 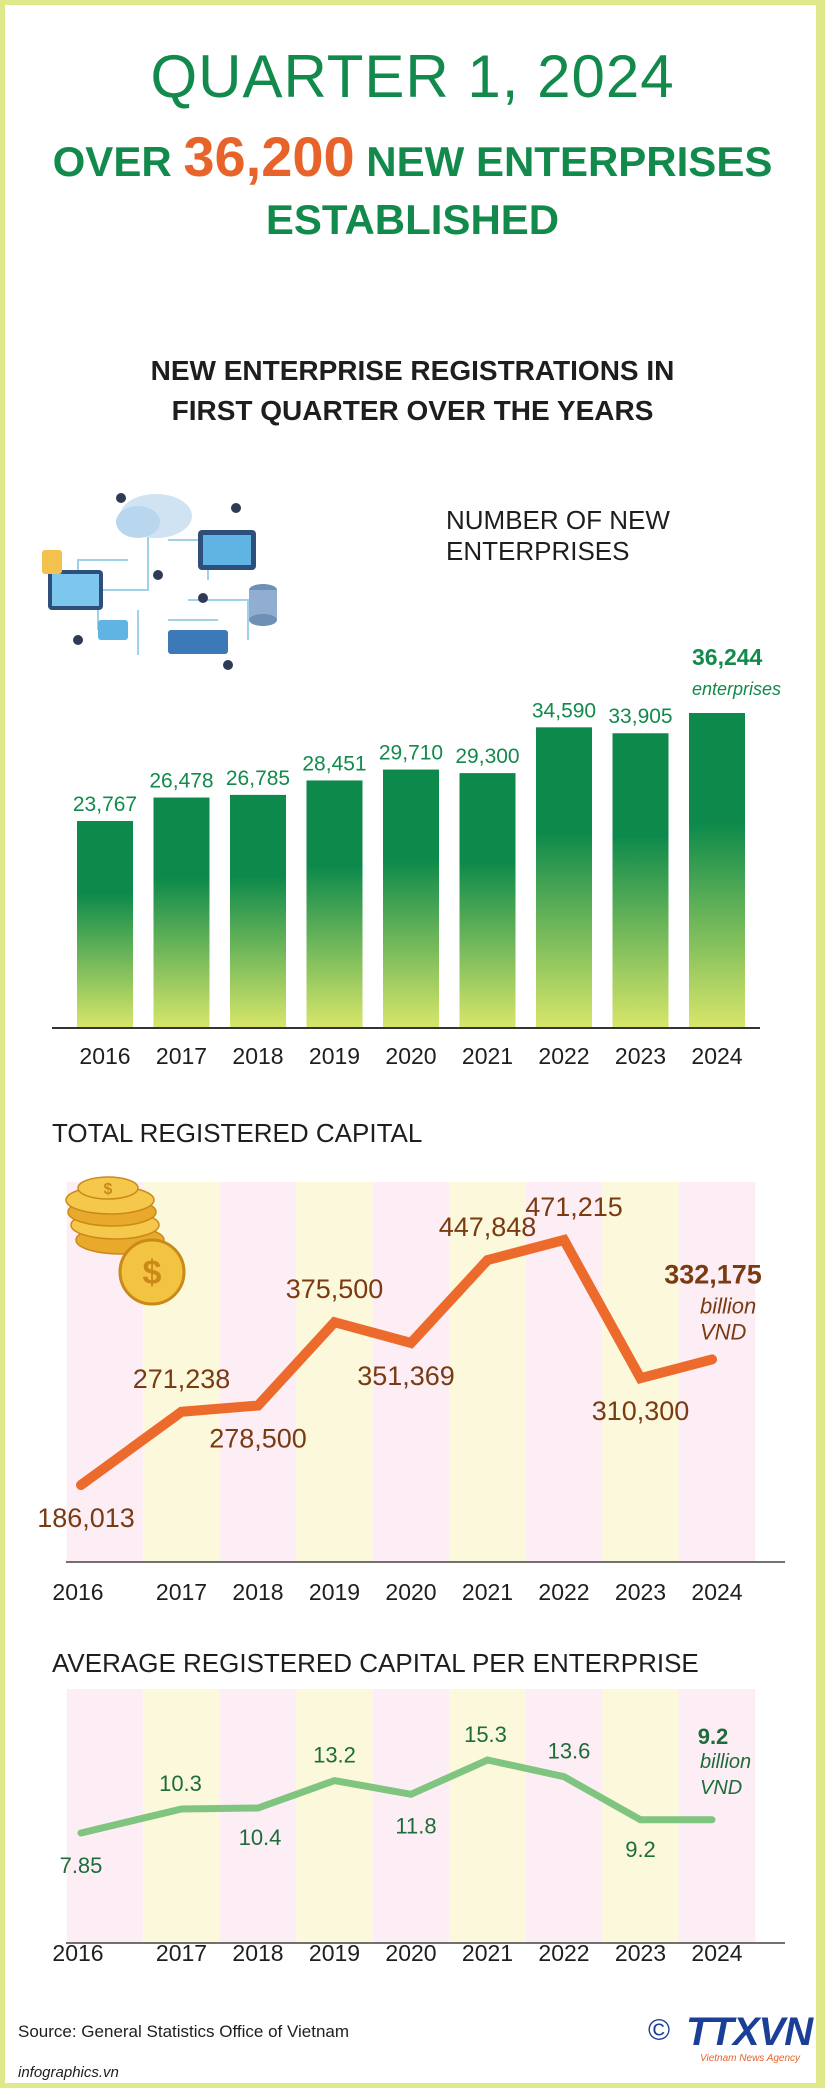 What do you see at coordinates (105, 924) in the screenshot?
I see `bar-2016` at bounding box center [105, 924].